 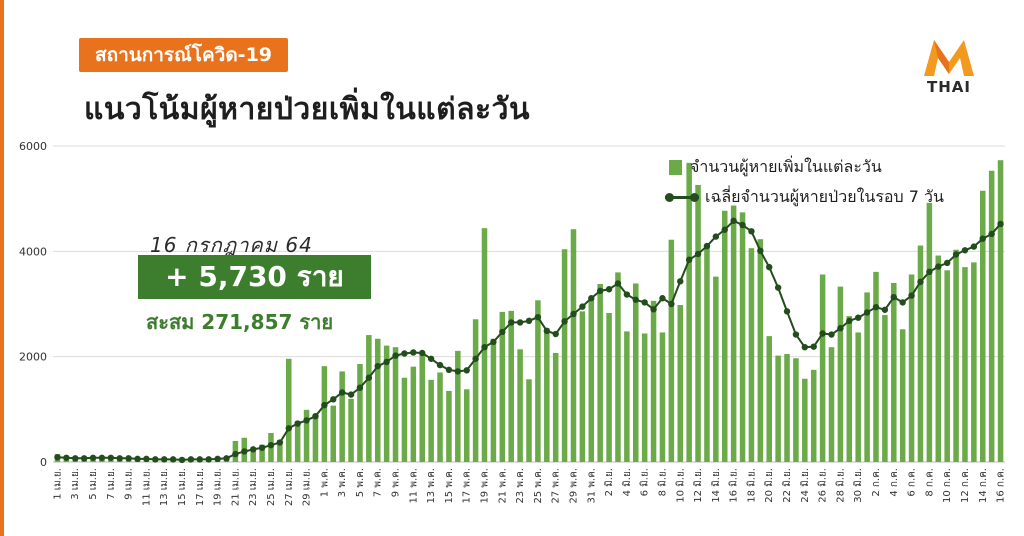 What do you see at coordinates (164, 487) in the screenshot?
I see `x-tick-label: 13 เม.ย.` at bounding box center [164, 487].